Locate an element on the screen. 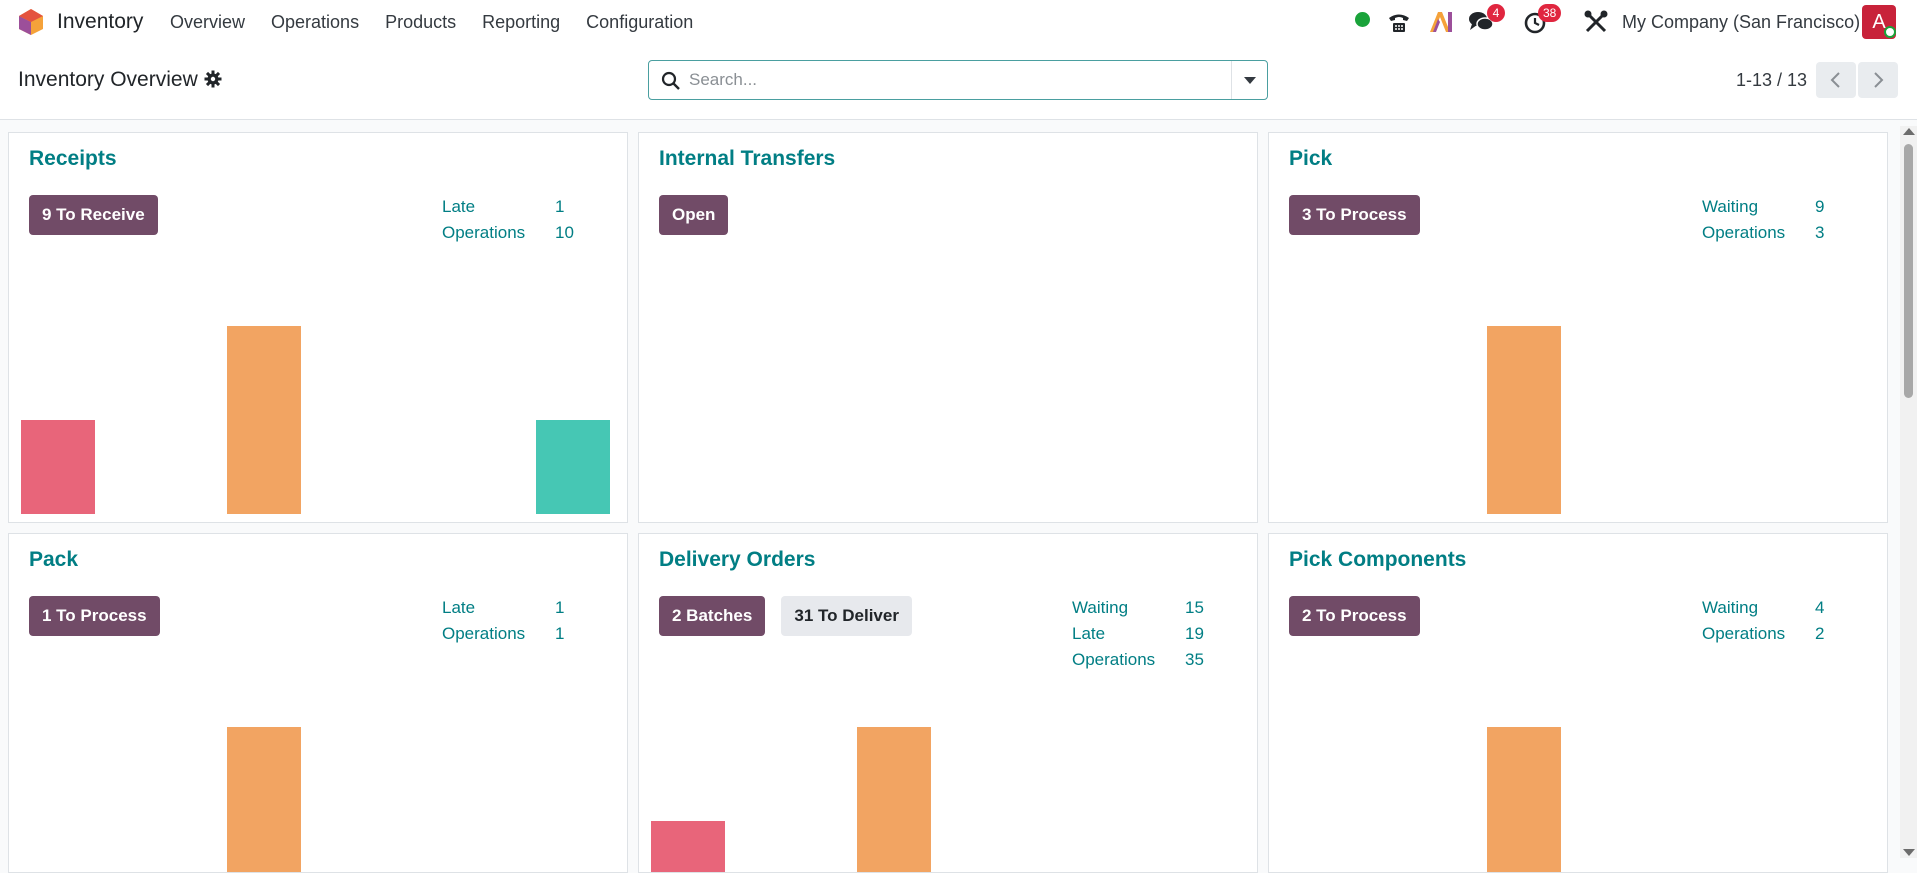 This screenshot has height=873, width=1917. menu-overview: Overview is located at coordinates (208, 22).